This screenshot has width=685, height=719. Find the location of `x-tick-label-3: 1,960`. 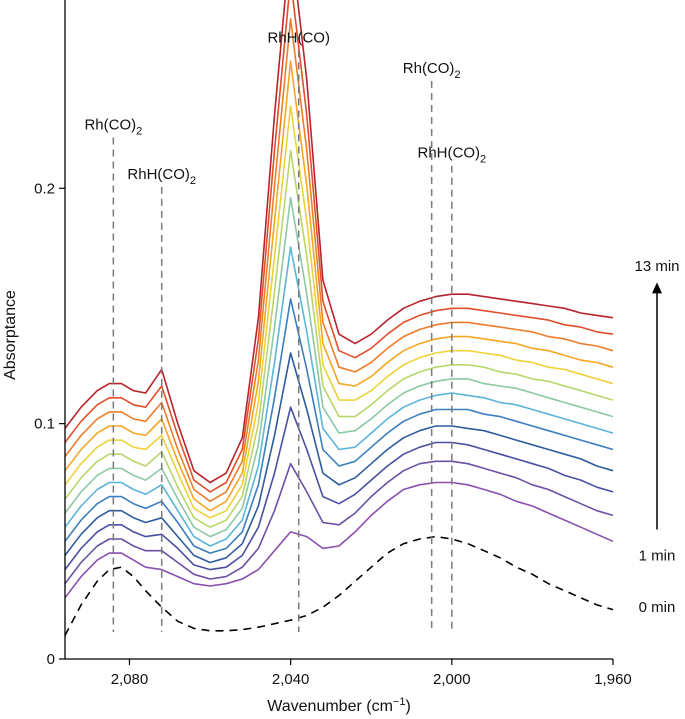

x-tick-label-3: 1,960 is located at coordinates (613, 679).